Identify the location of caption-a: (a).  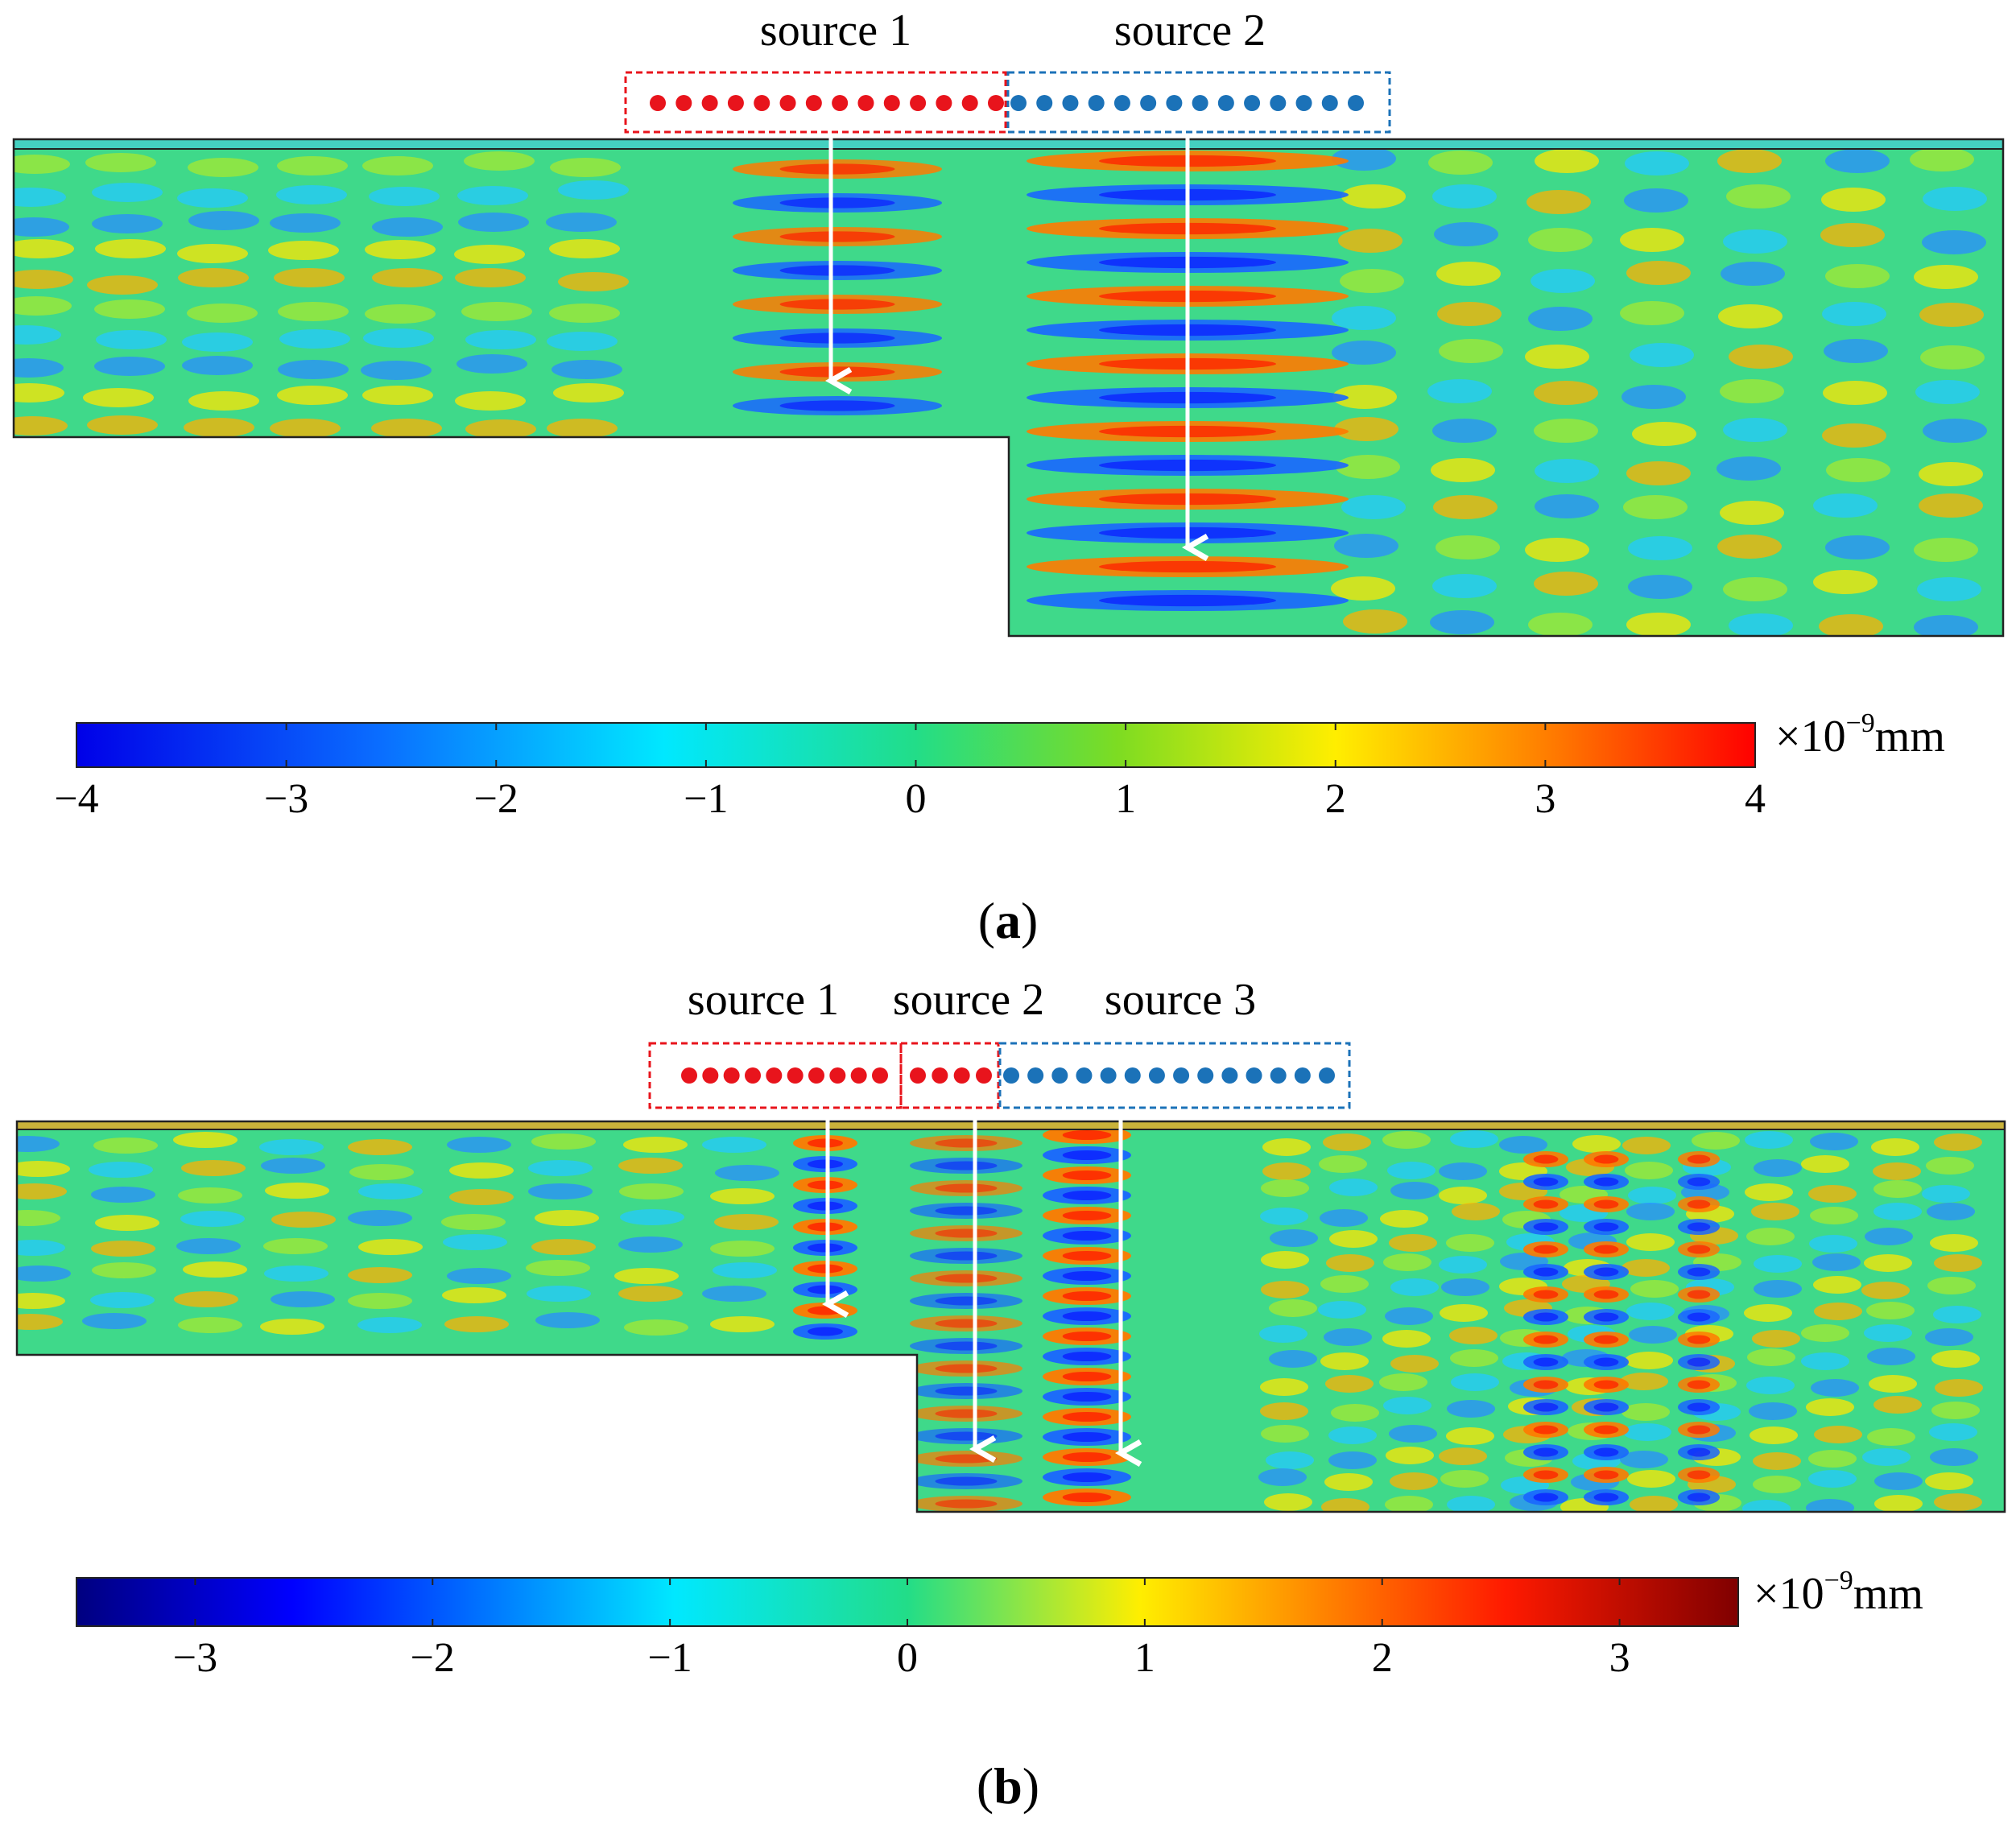
(1009, 921).